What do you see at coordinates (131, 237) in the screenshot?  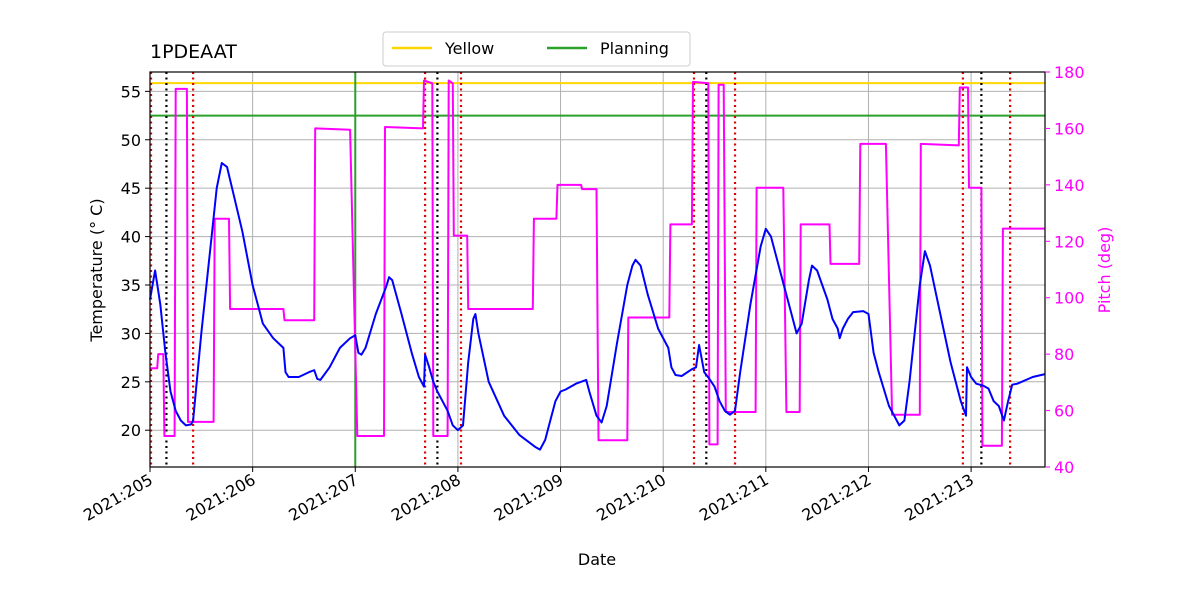 I see `y-tick-label: 40` at bounding box center [131, 237].